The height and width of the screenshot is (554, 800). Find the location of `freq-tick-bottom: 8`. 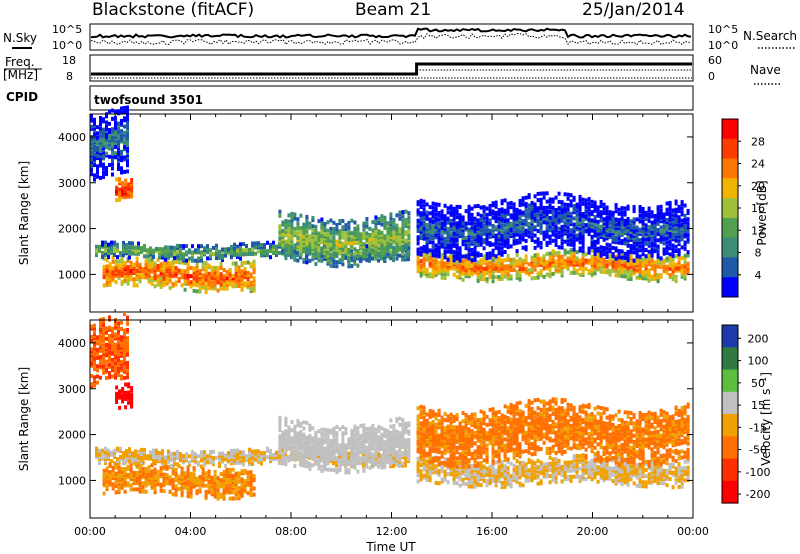

freq-tick-bottom: 8 is located at coordinates (69, 76).